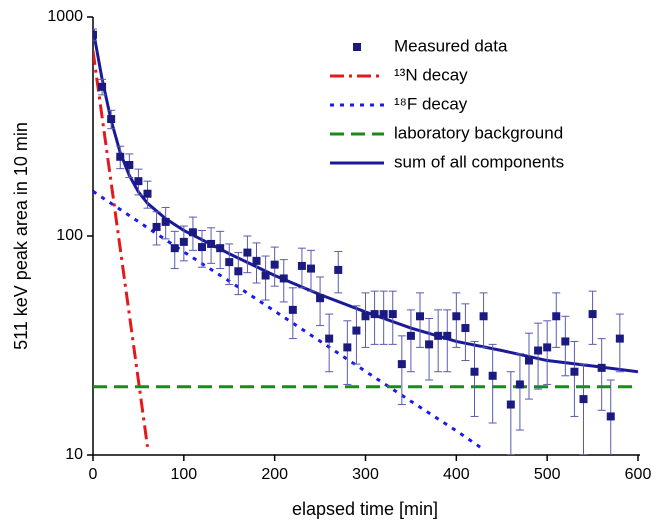 The width and height of the screenshot is (656, 529). What do you see at coordinates (121, 249) in the screenshot?
I see `line` at bounding box center [121, 249].